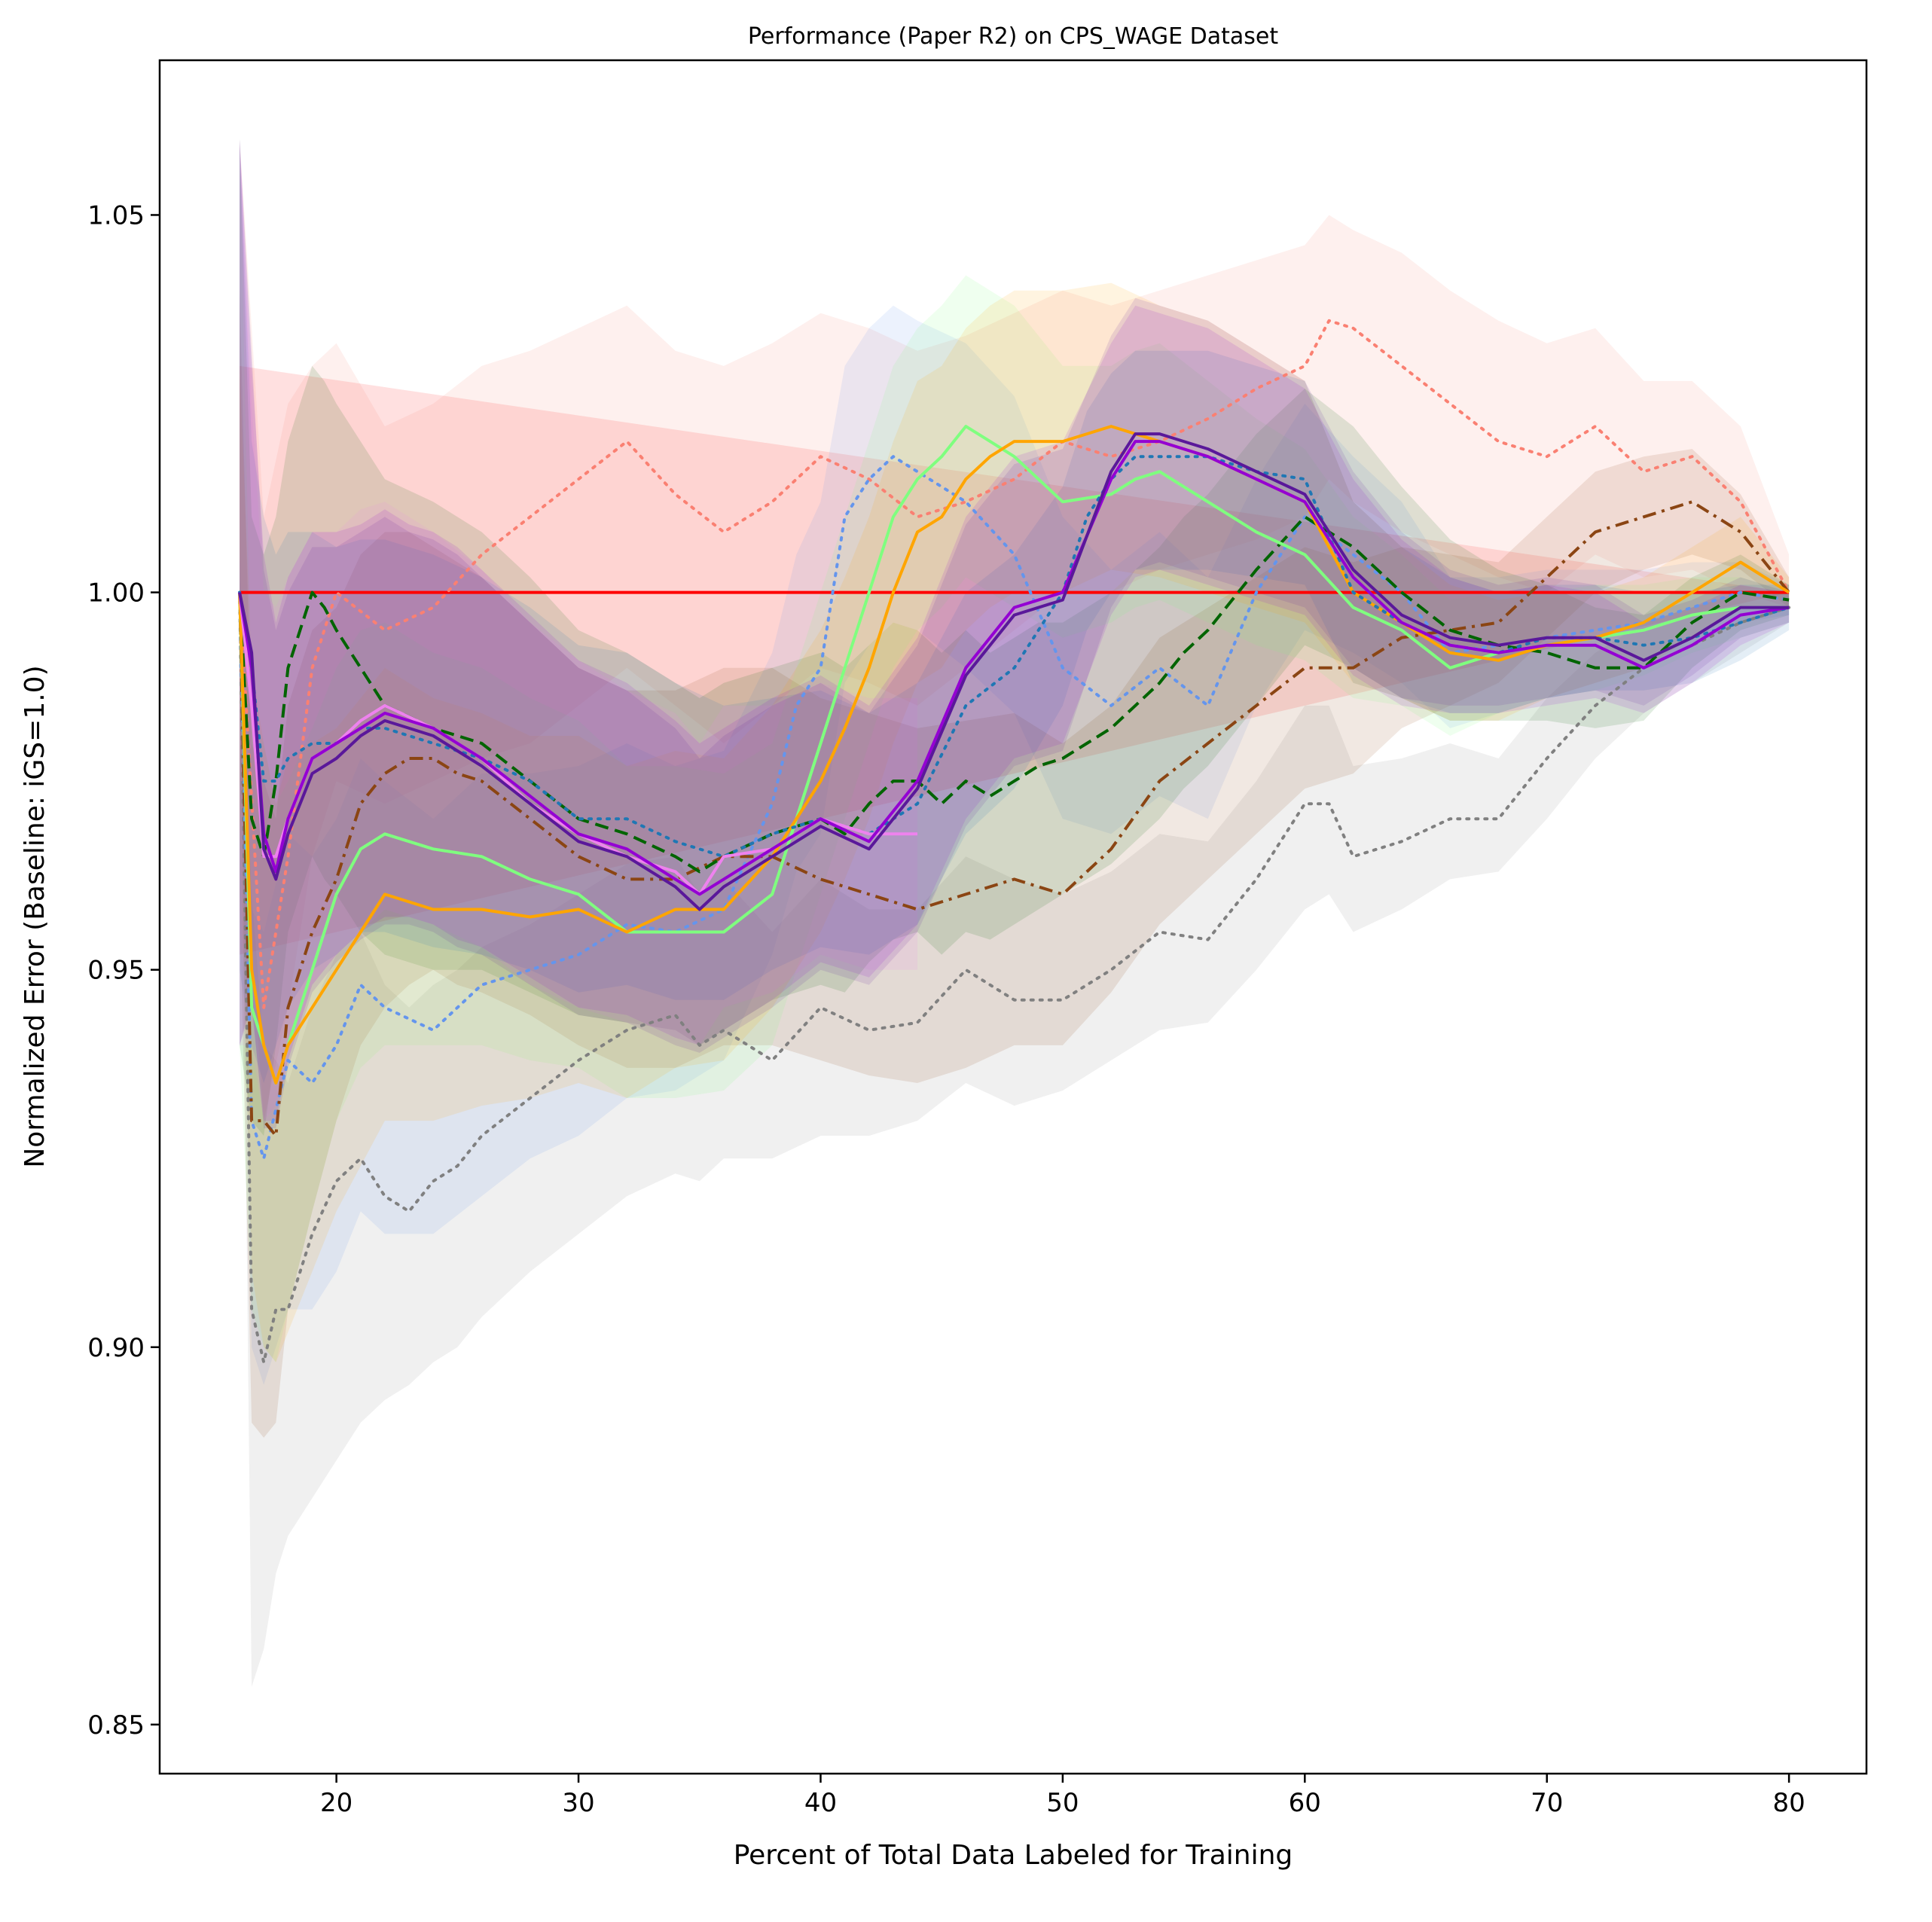 This screenshot has height=1922, width=1932. Describe the element at coordinates (116, 215) in the screenshot. I see `y-tick-label: 1.05` at that location.